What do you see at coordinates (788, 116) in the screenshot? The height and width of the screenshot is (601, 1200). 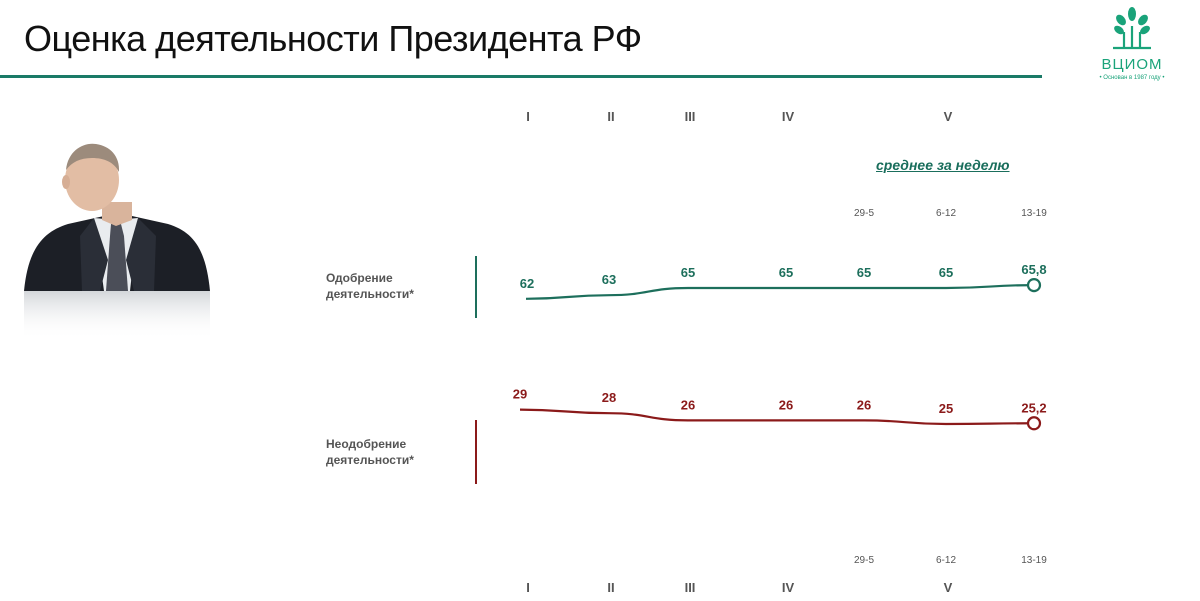 I see `top-category-label: IV` at bounding box center [788, 116].